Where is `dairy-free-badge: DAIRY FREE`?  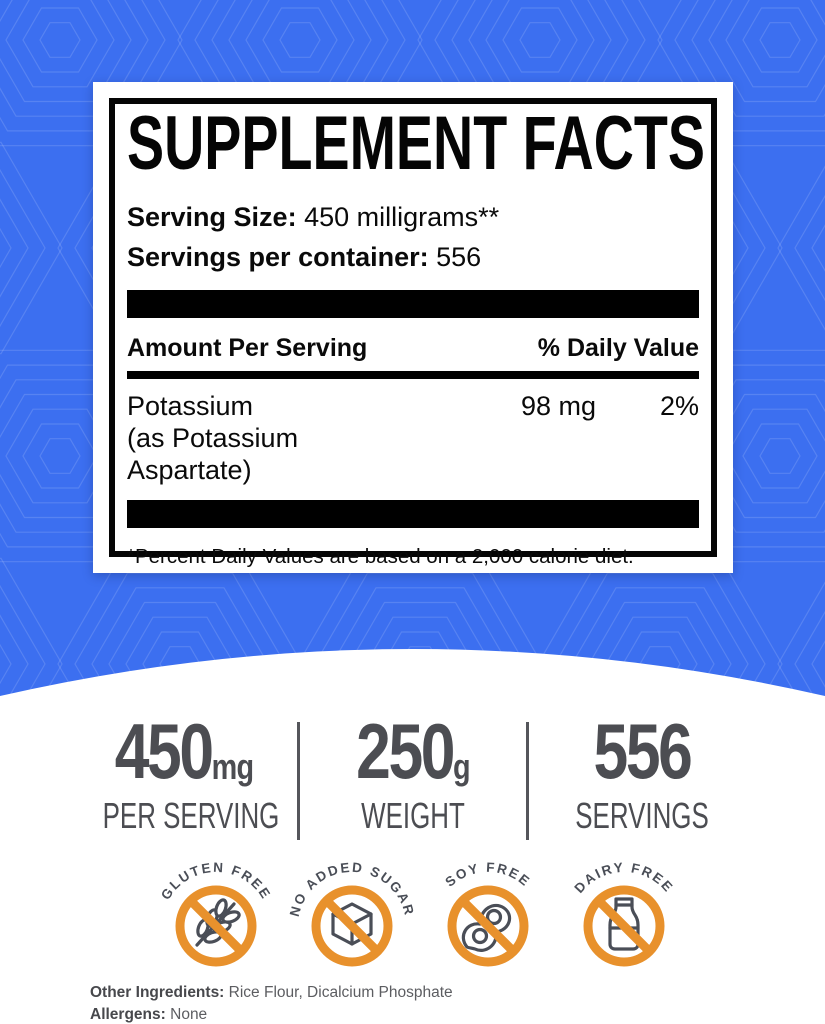 dairy-free-badge: DAIRY FREE is located at coordinates (622, 913).